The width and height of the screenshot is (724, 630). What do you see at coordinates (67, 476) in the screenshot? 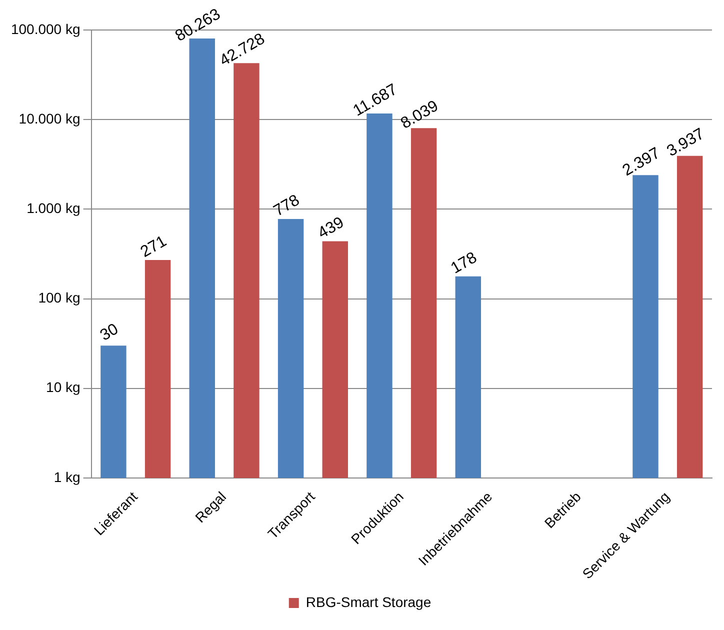
I see `y-tick-label: 1 kg` at bounding box center [67, 476].